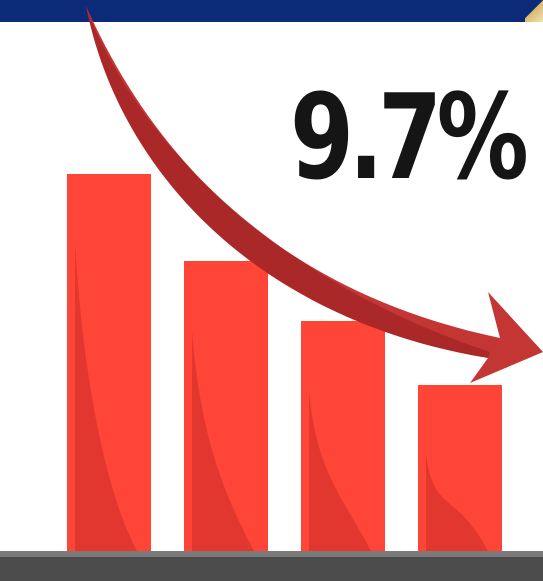  Describe the element at coordinates (223, 441) in the screenshot. I see `bar-2-shadow` at that location.